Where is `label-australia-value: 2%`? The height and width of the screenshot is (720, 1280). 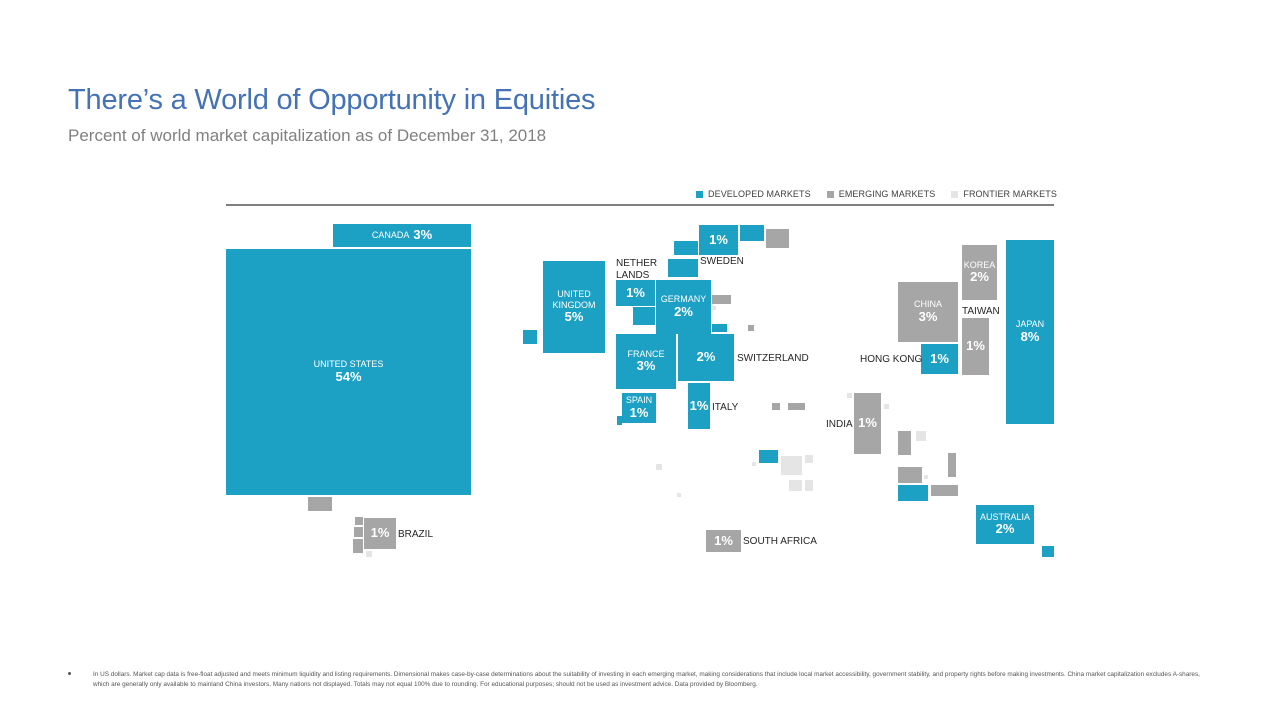 label-australia-value: 2% is located at coordinates (1005, 529).